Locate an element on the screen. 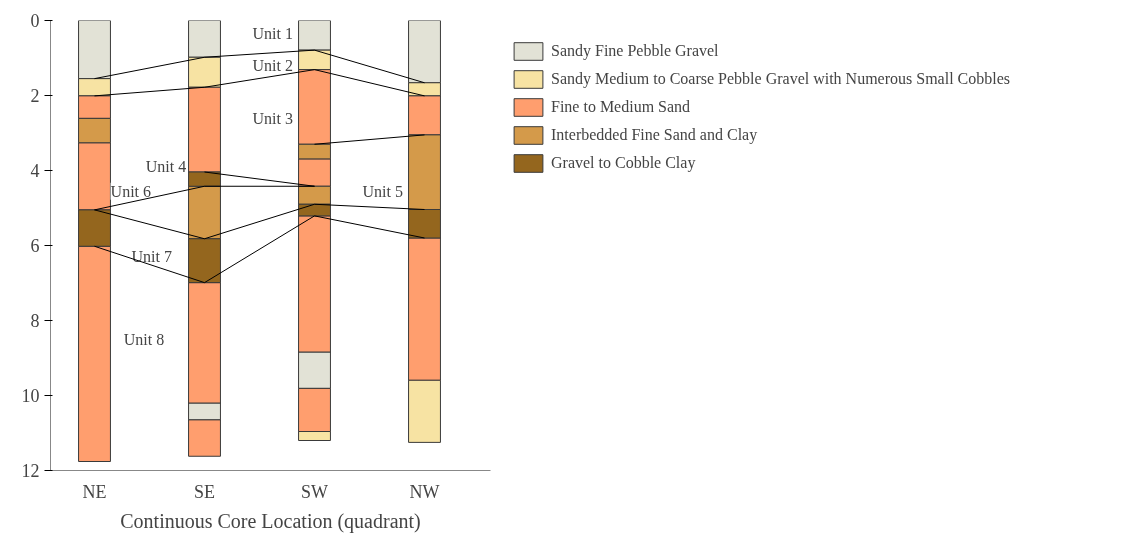 This screenshot has height=557, width=1125. y-tick-label: 2 is located at coordinates (35, 96).